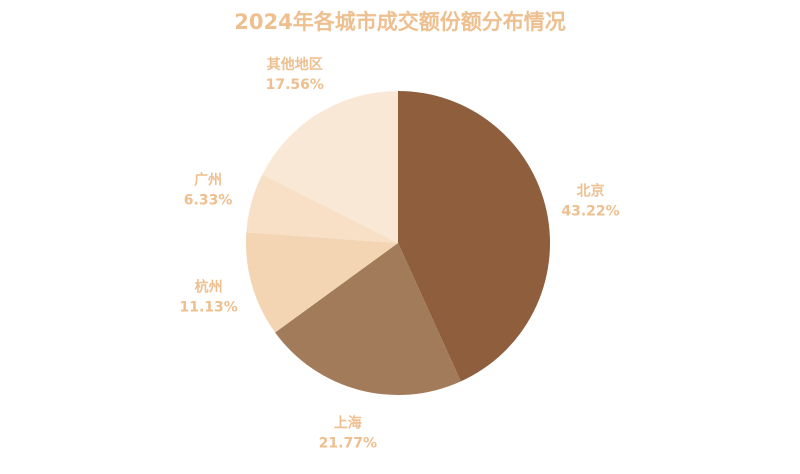 This screenshot has width=800, height=474. I want to click on slice-label: 其他地区, so click(295, 64).